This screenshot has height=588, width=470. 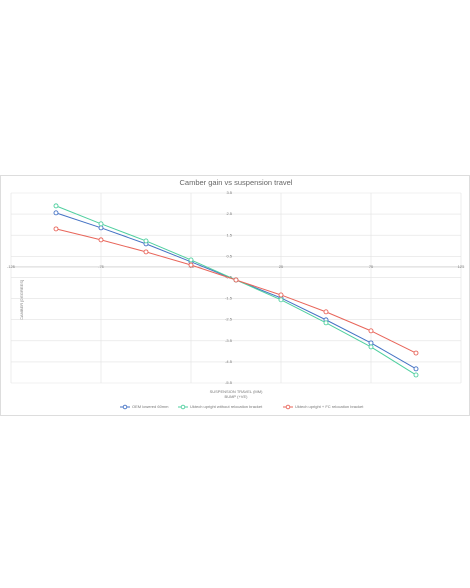 I want to click on x-tick-label: 75, so click(x=371, y=266).